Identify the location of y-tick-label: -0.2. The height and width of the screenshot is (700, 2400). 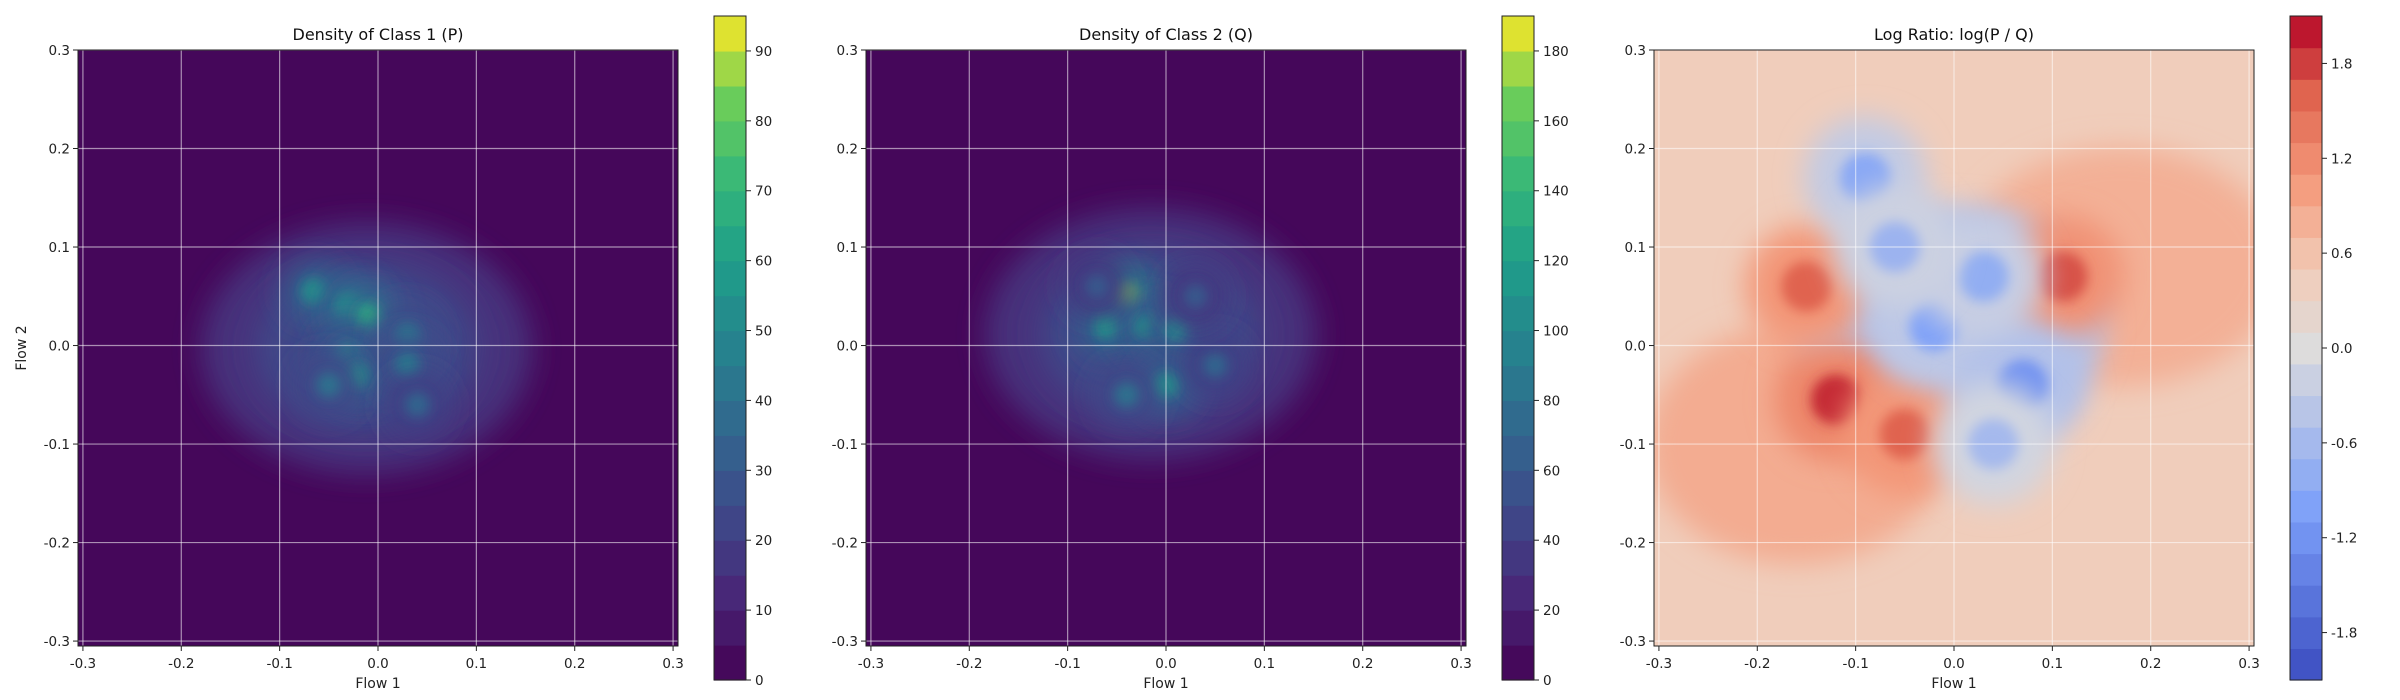
(57, 544).